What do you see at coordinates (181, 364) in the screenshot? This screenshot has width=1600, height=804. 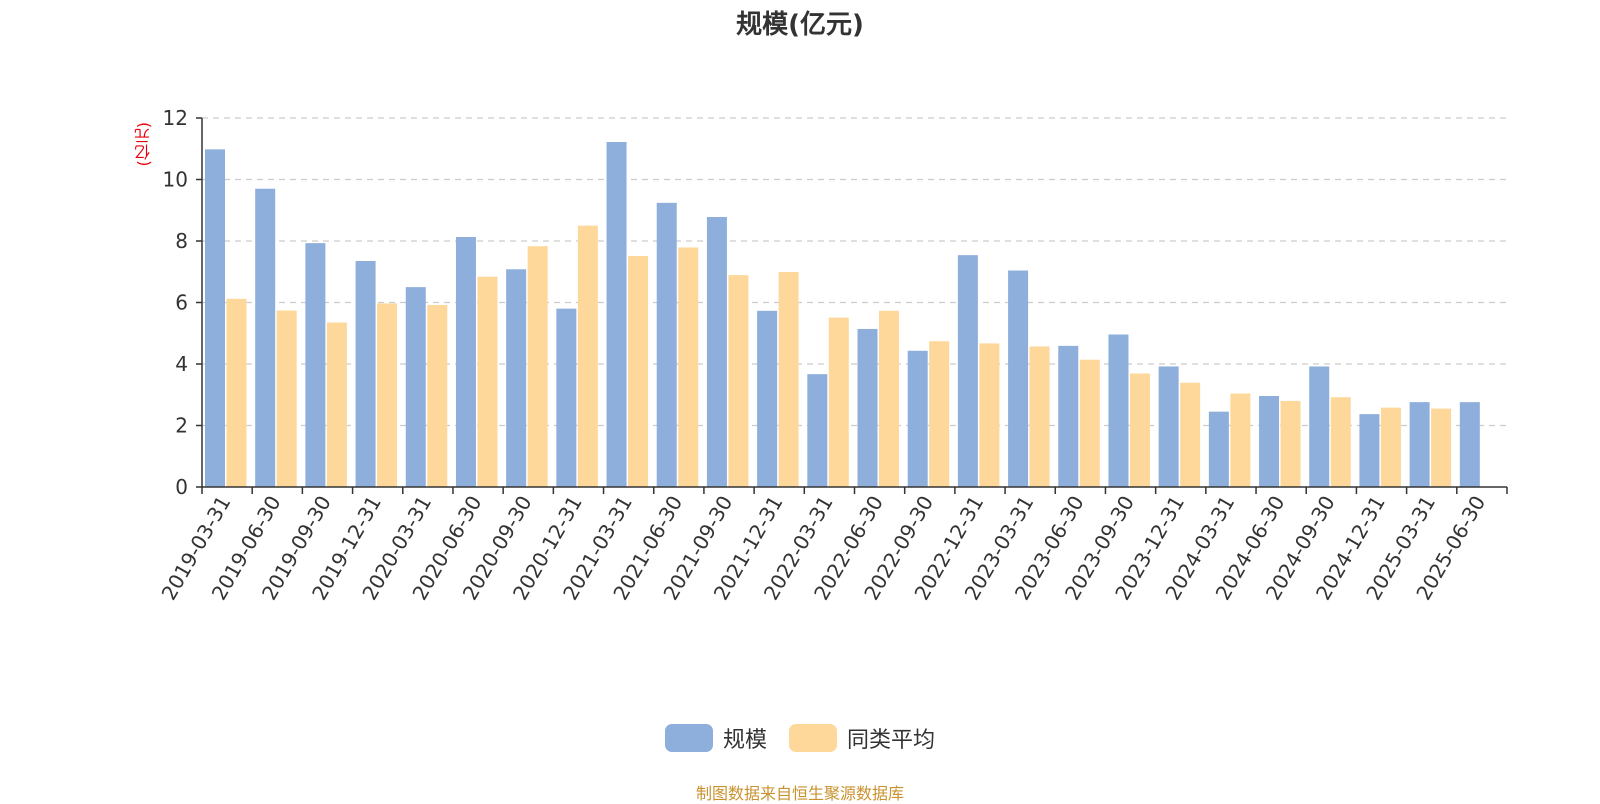 I see `y-tick-label: 4` at bounding box center [181, 364].